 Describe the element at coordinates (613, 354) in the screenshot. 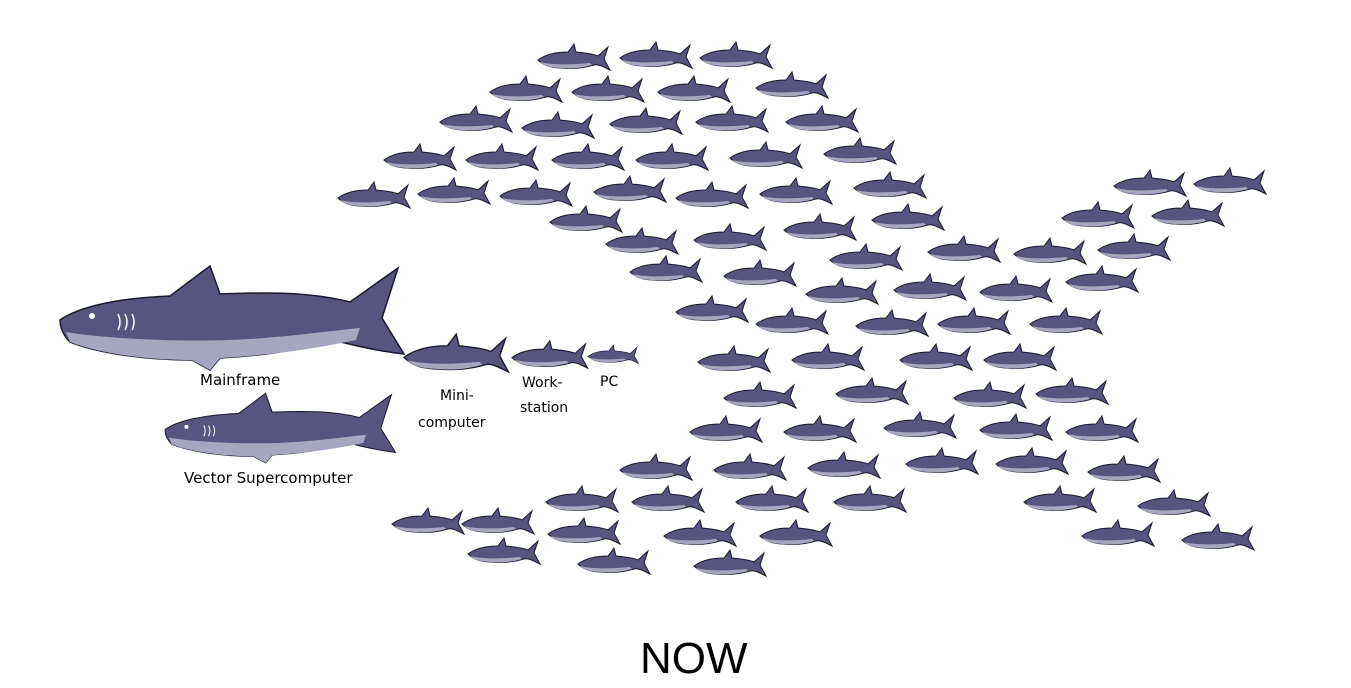

I see `pc-shark-icon` at that location.